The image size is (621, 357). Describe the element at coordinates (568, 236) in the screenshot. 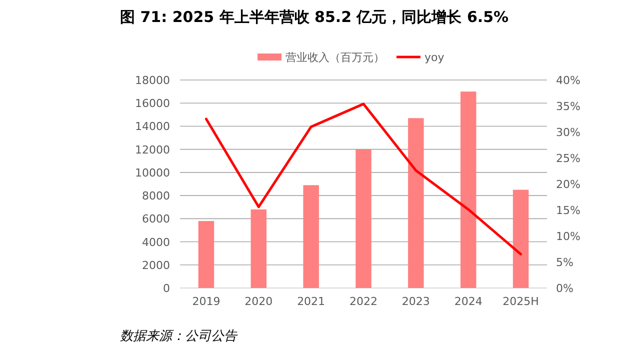

I see `y2-tick-label: 10%` at that location.